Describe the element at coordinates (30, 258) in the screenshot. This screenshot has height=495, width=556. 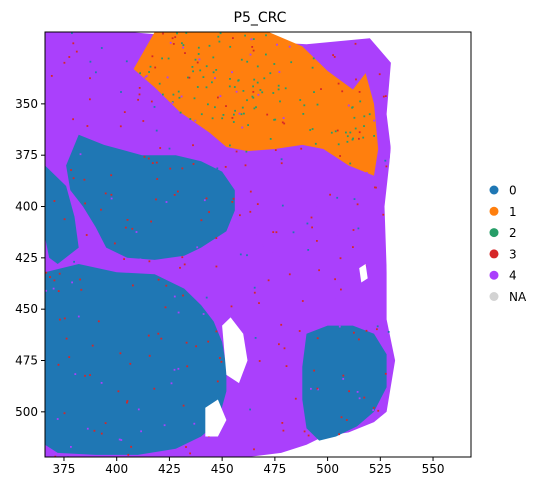
I see `y-axis: 350 375 400 425 450 475 500` at that location.